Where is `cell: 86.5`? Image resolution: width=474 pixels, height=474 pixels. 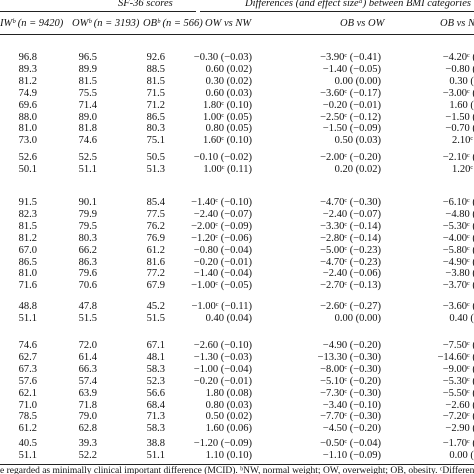
cell: 86.5 is located at coordinates (155, 117).